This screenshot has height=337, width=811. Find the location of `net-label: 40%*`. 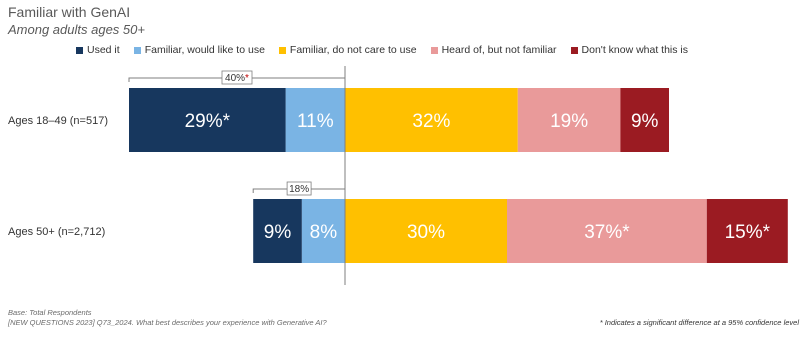

net-label: 40%* is located at coordinates (237, 78).